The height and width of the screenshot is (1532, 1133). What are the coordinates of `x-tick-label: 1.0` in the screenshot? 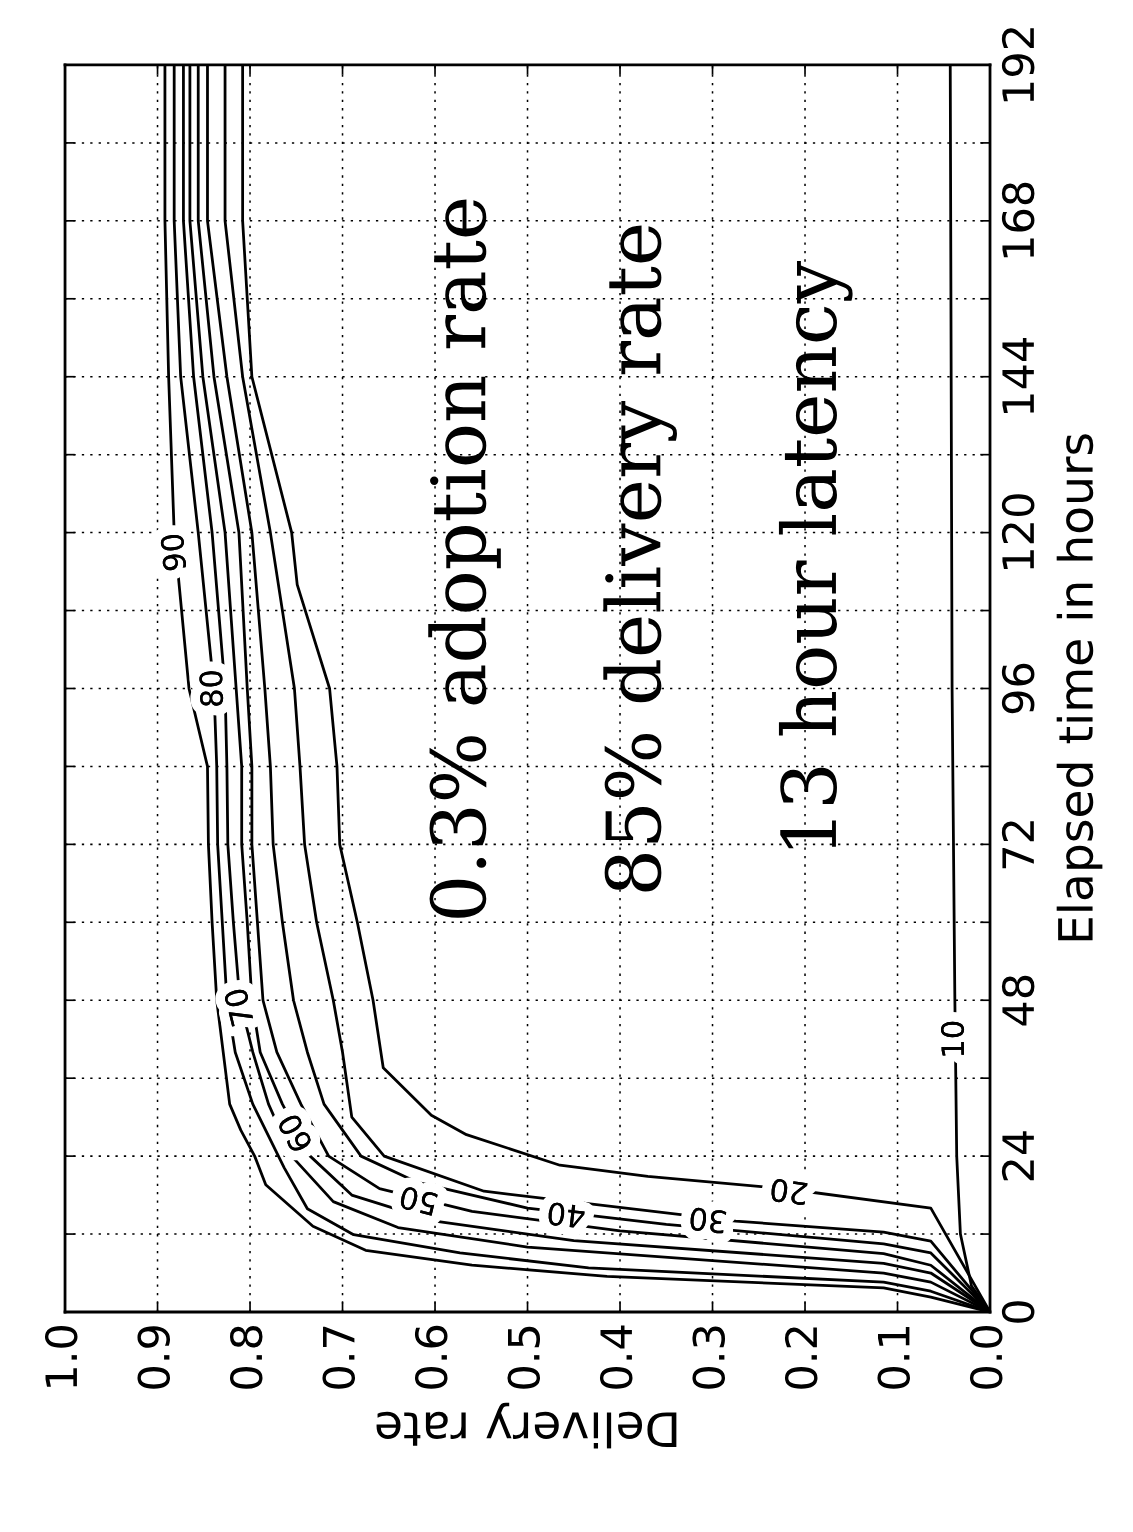 It's located at (61, 1356).